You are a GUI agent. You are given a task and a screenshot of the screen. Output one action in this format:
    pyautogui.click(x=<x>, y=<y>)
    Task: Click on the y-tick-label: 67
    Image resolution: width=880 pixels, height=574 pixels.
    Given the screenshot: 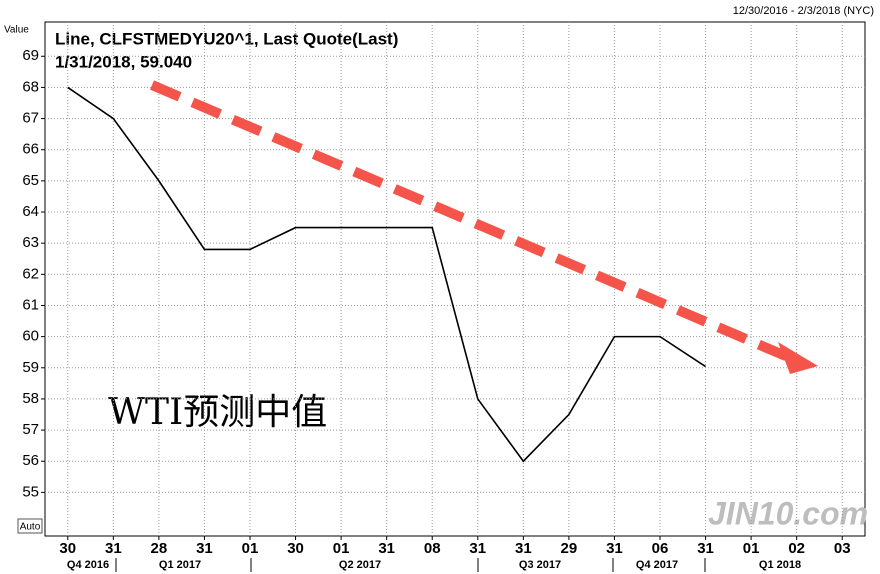 What is the action you would take?
    pyautogui.click(x=30, y=118)
    